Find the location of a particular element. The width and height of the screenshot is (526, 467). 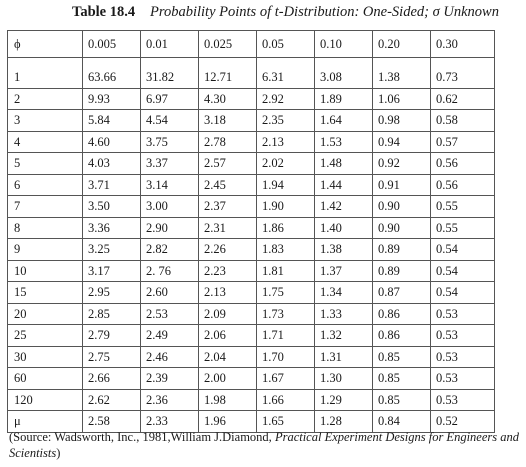

value-cell: 2.04 is located at coordinates (227, 356).